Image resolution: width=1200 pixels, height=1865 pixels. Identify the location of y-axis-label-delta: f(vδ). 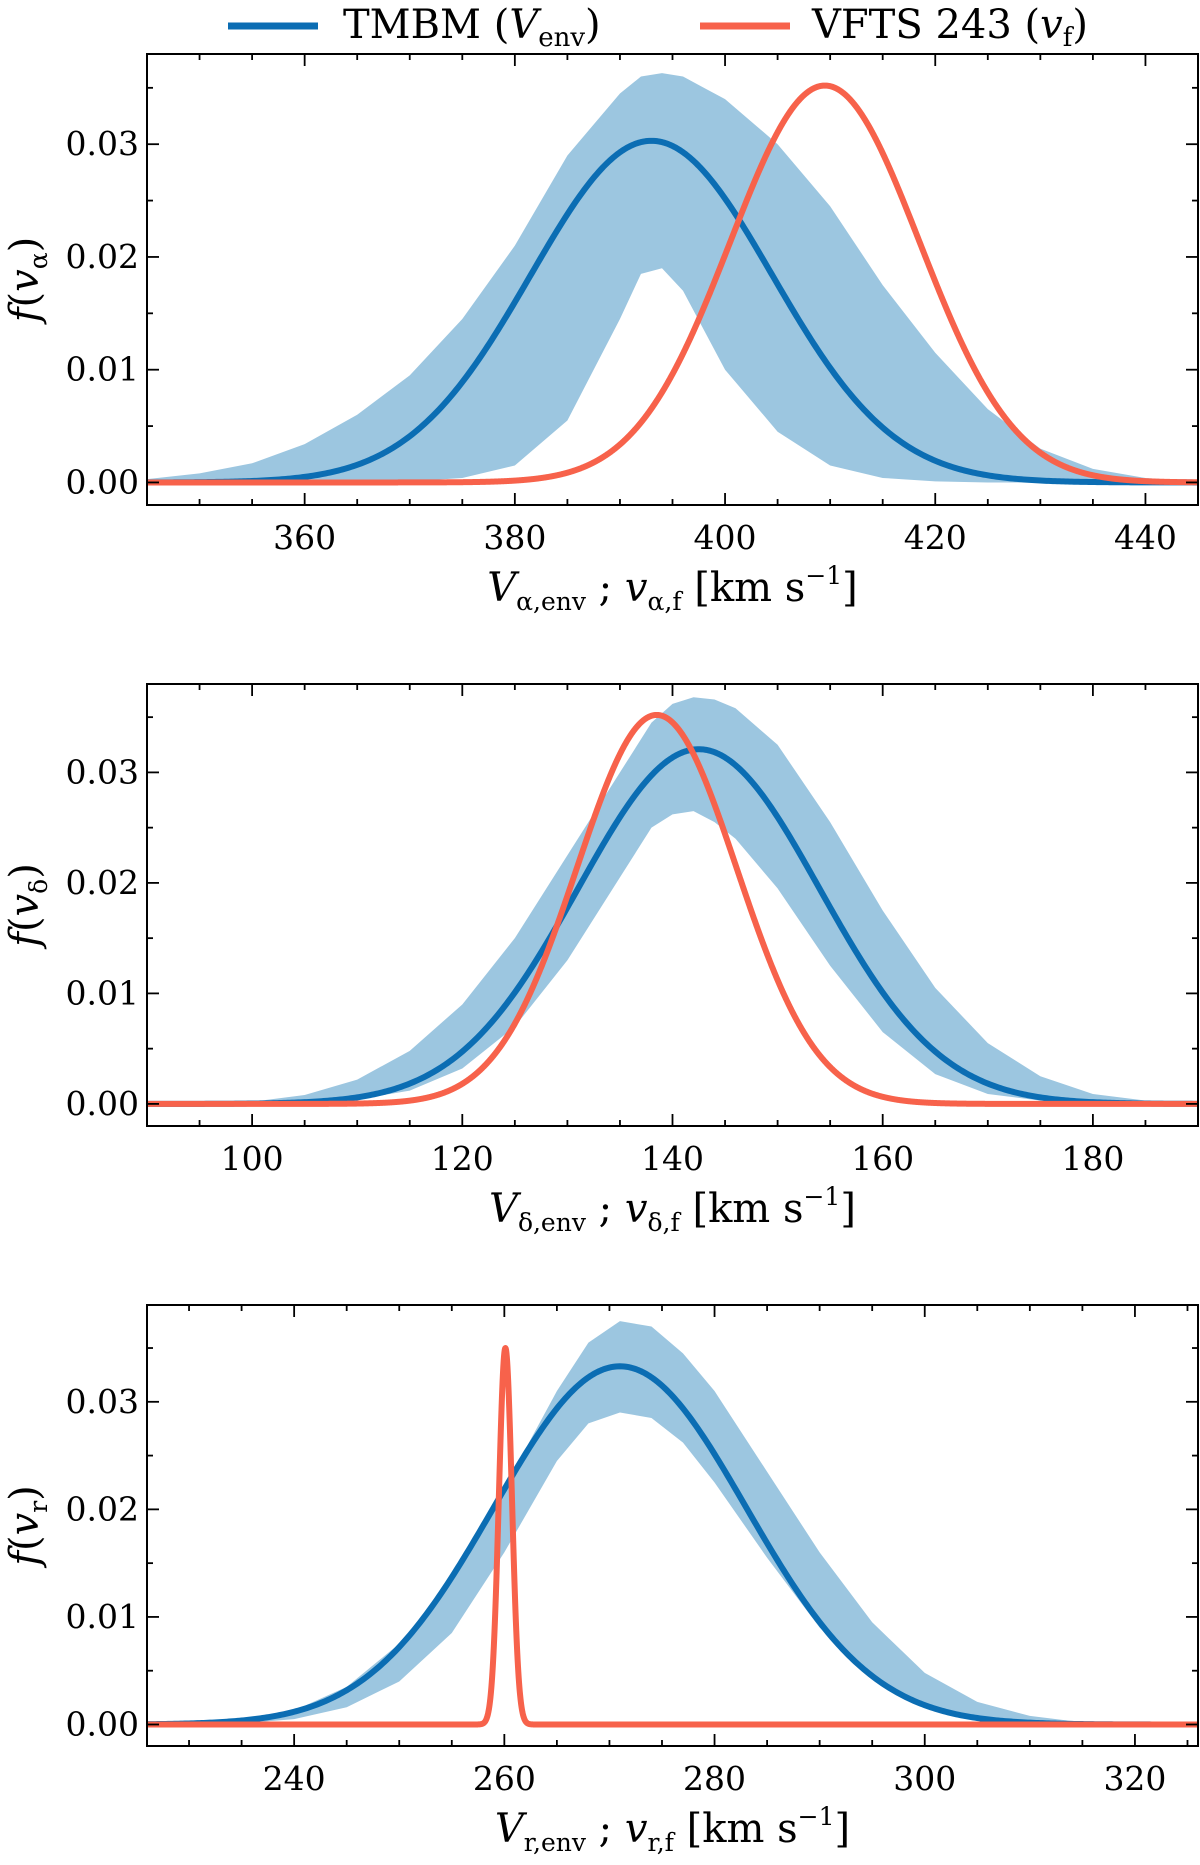
(27, 906).